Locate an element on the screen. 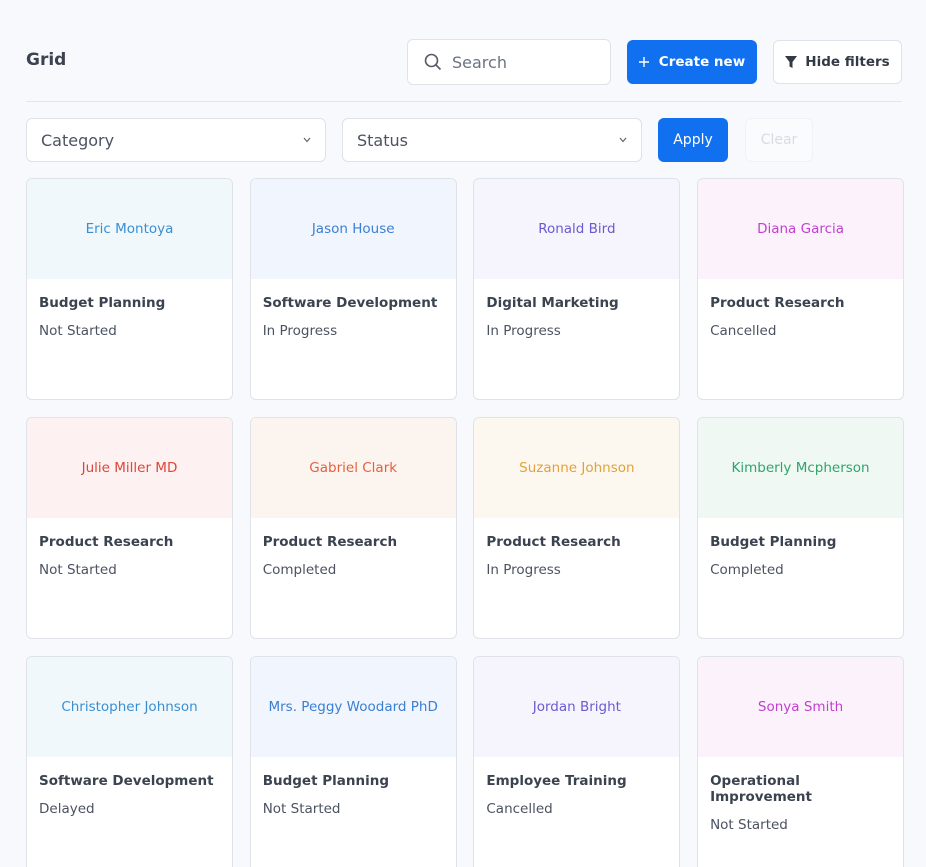 The height and width of the screenshot is (867, 926). card: Jordan Bright Employee Training Cancelled is located at coordinates (577, 761).